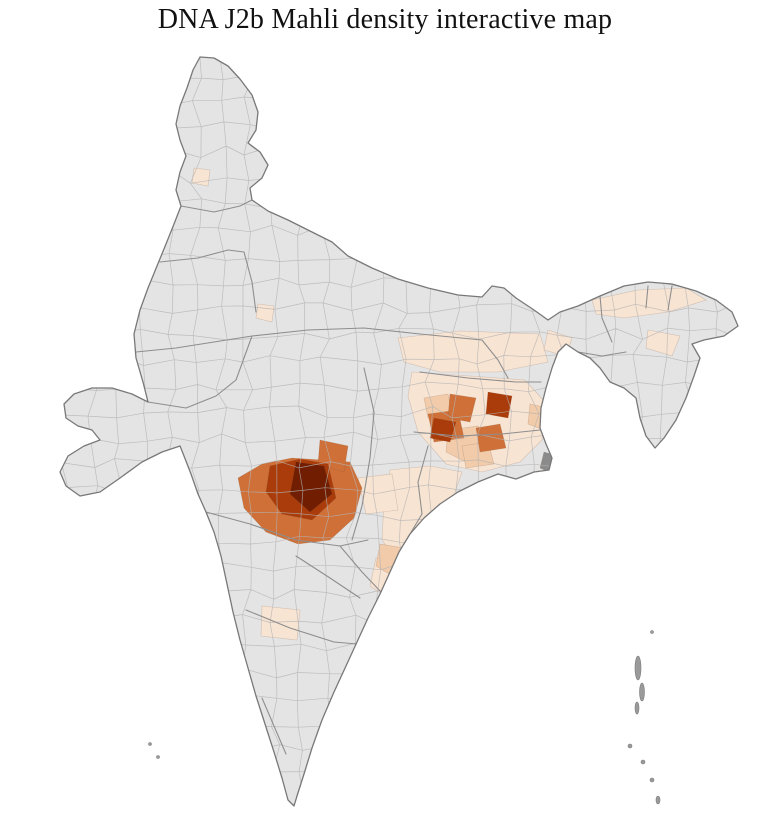 The height and width of the screenshot is (813, 770). Describe the element at coordinates (280, 623) in the screenshot. I see `district-patch-south-deccan-spot` at that location.